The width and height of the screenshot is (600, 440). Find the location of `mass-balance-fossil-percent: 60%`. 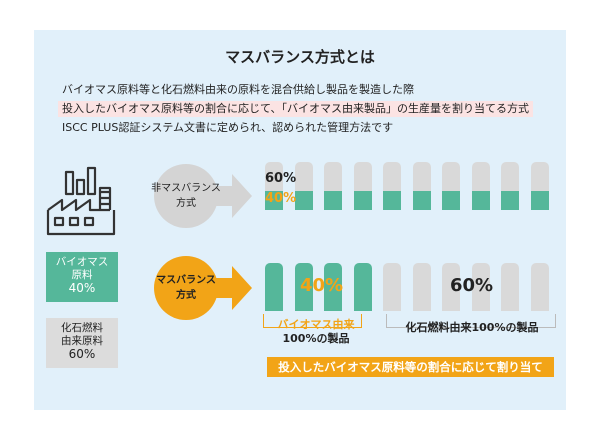

mass-balance-fossil-percent: 60% is located at coordinates (472, 285).